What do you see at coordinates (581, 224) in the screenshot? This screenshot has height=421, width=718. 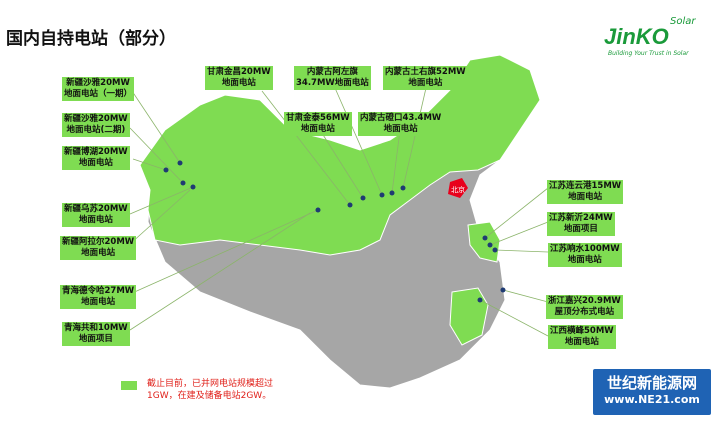 I see `station-label: 江苏新沂24MW 地面项目` at bounding box center [581, 224].